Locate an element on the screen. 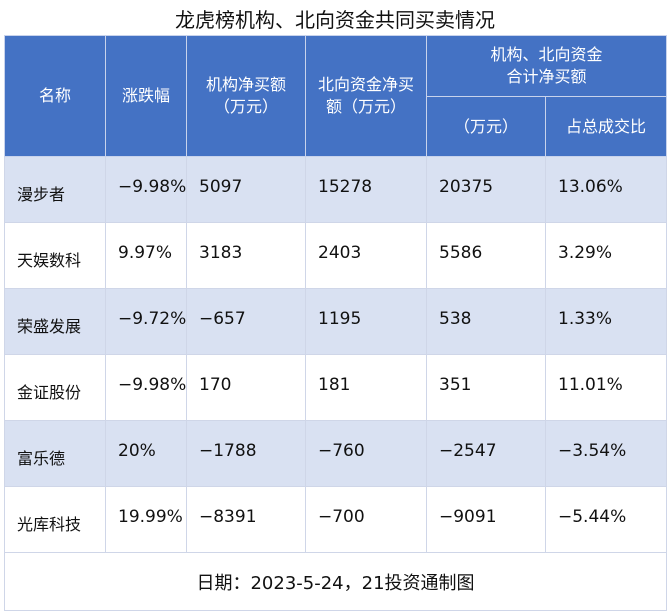  cell-name: 漫步者 is located at coordinates (55, 189).